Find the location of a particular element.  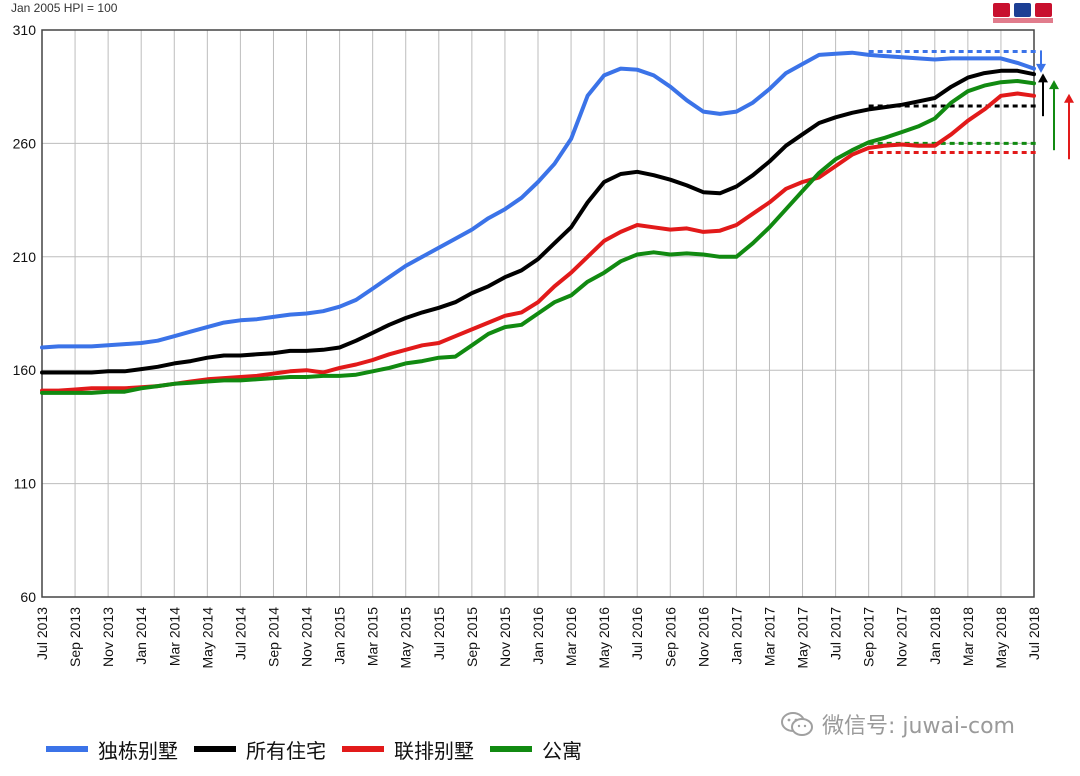

y-tick-label: 310 is located at coordinates (25, 30).